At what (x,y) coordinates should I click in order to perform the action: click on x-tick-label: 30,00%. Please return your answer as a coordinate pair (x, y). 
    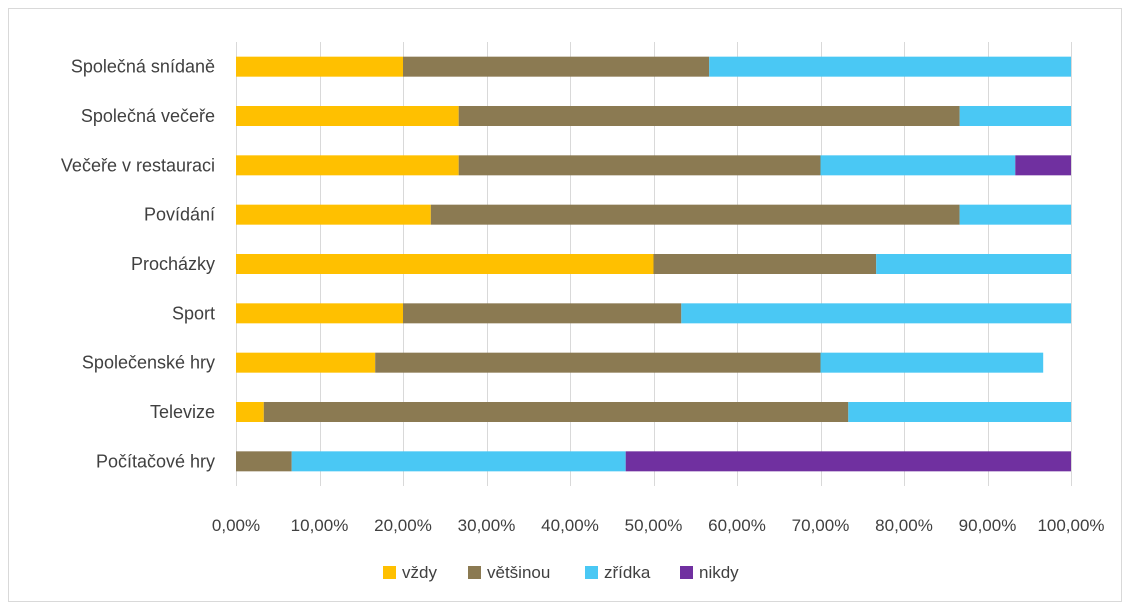
    Looking at the image, I should click on (487, 525).